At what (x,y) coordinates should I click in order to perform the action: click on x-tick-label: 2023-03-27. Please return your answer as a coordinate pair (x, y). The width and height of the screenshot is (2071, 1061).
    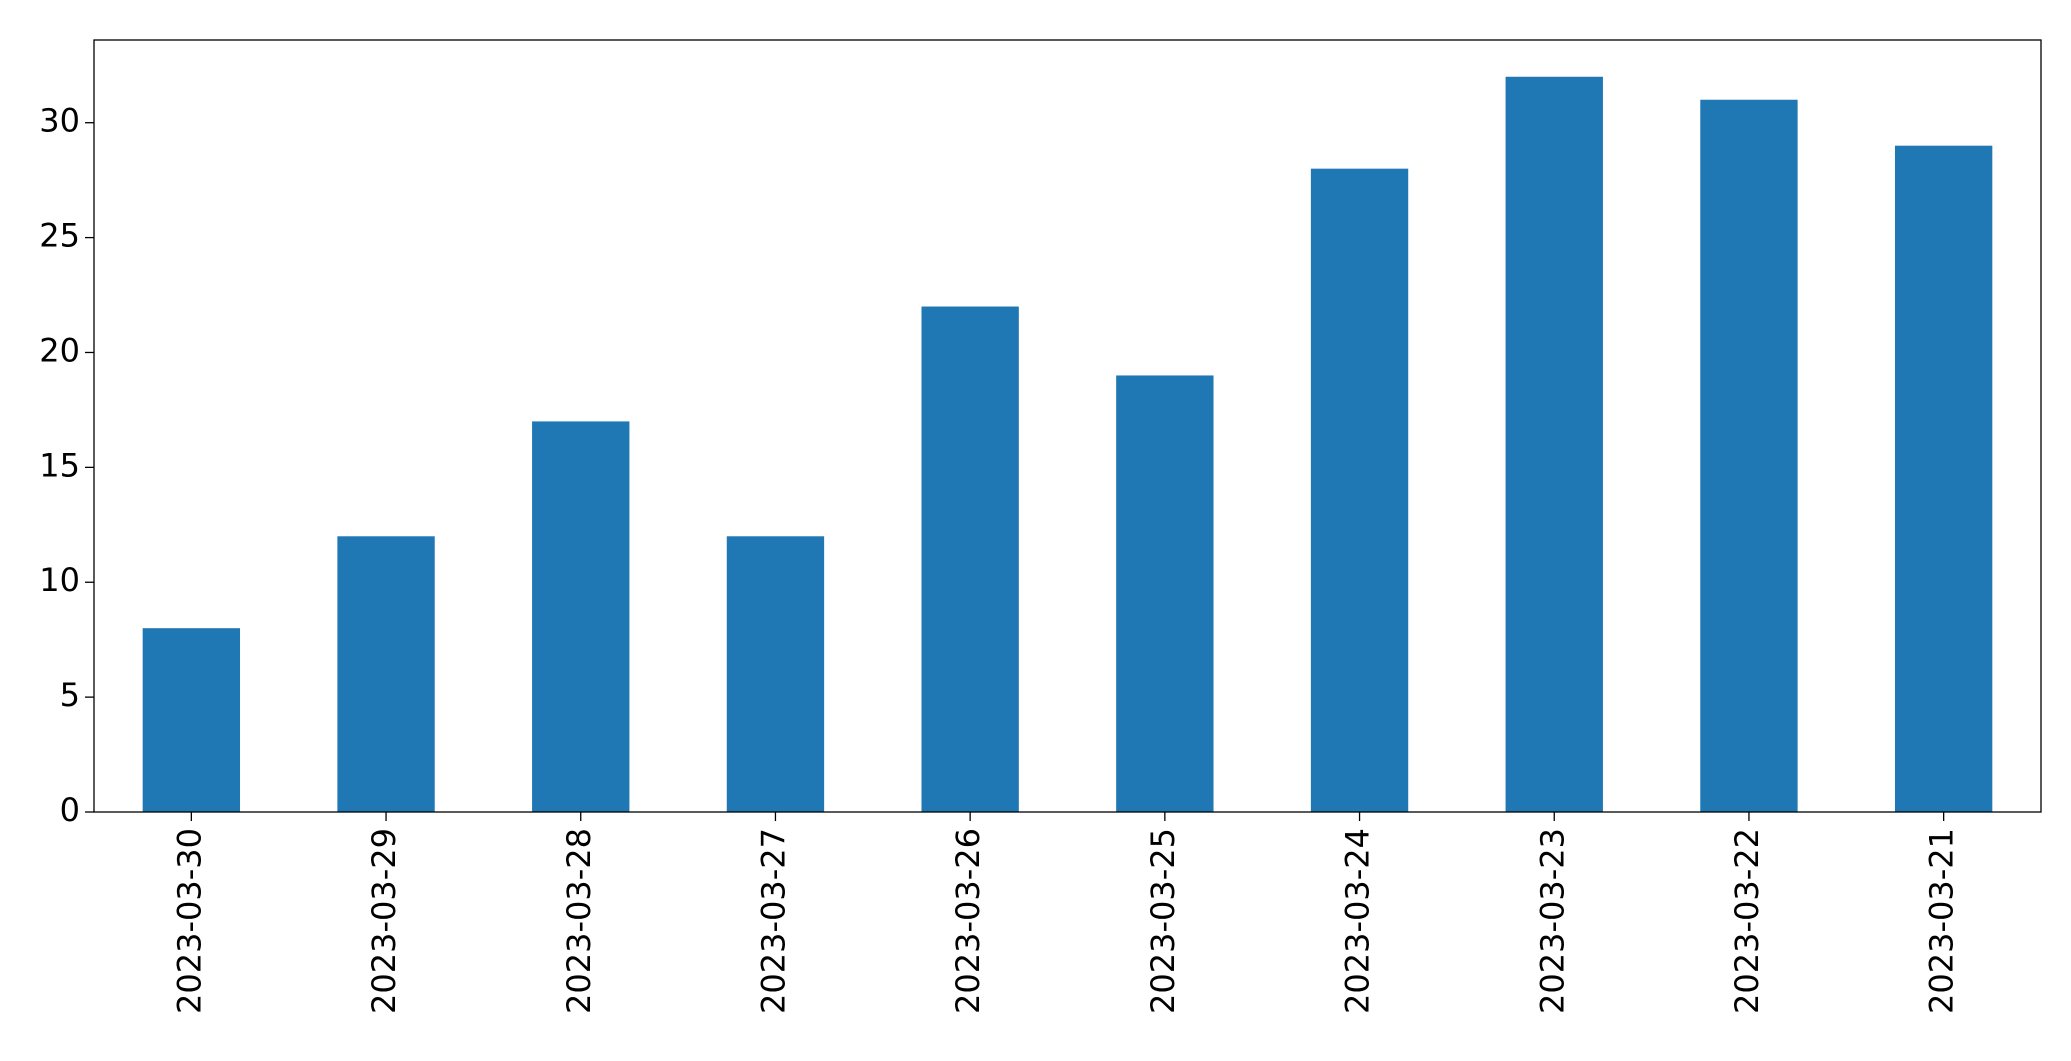
    Looking at the image, I should click on (773, 921).